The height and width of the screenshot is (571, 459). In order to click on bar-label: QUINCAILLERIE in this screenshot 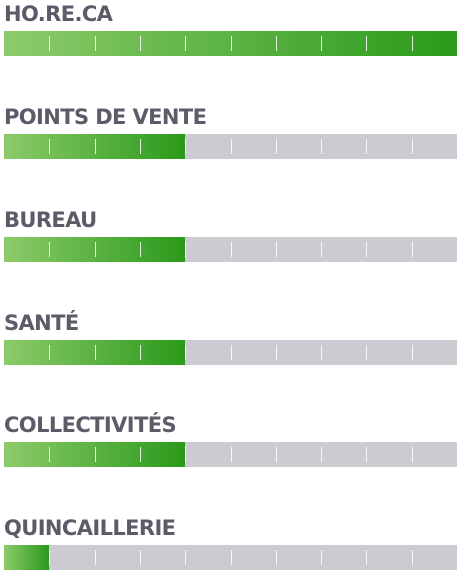, I will do `click(90, 528)`.